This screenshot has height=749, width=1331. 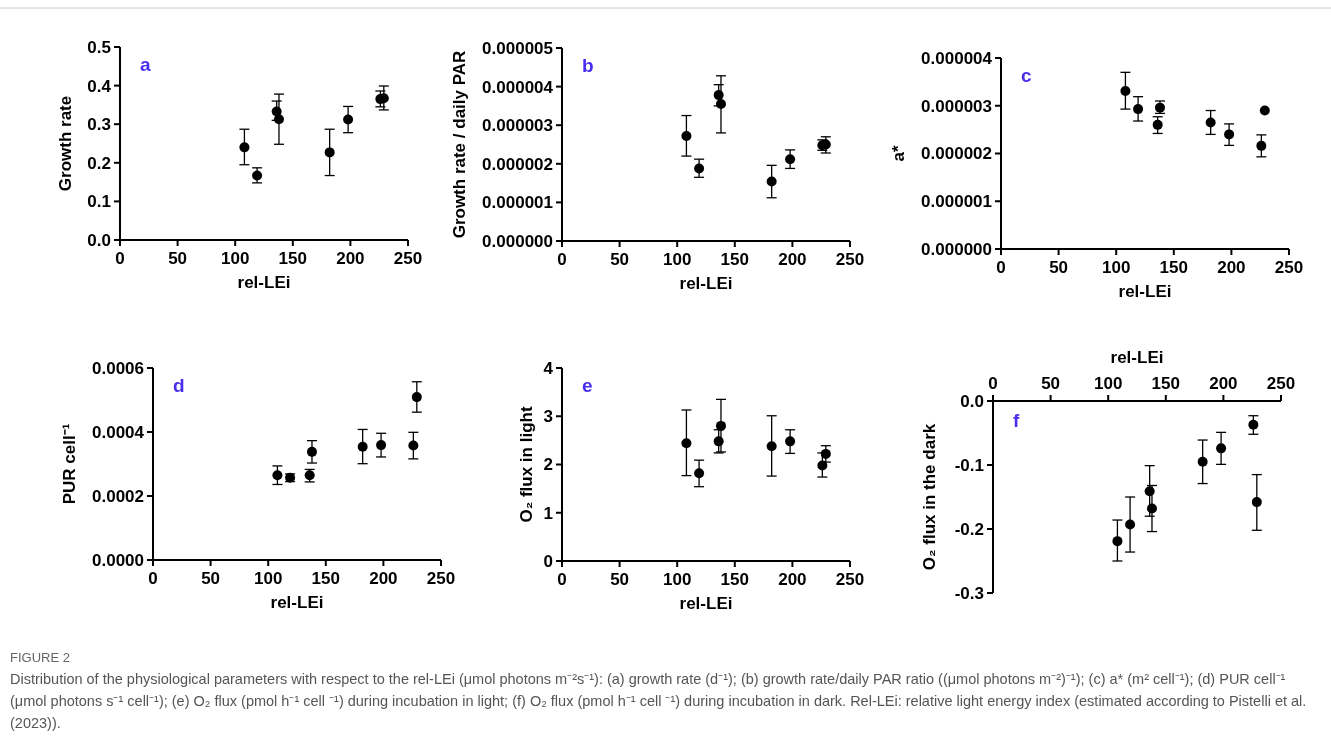 What do you see at coordinates (548, 561) in the screenshot?
I see `y-tick-label: 0` at bounding box center [548, 561].